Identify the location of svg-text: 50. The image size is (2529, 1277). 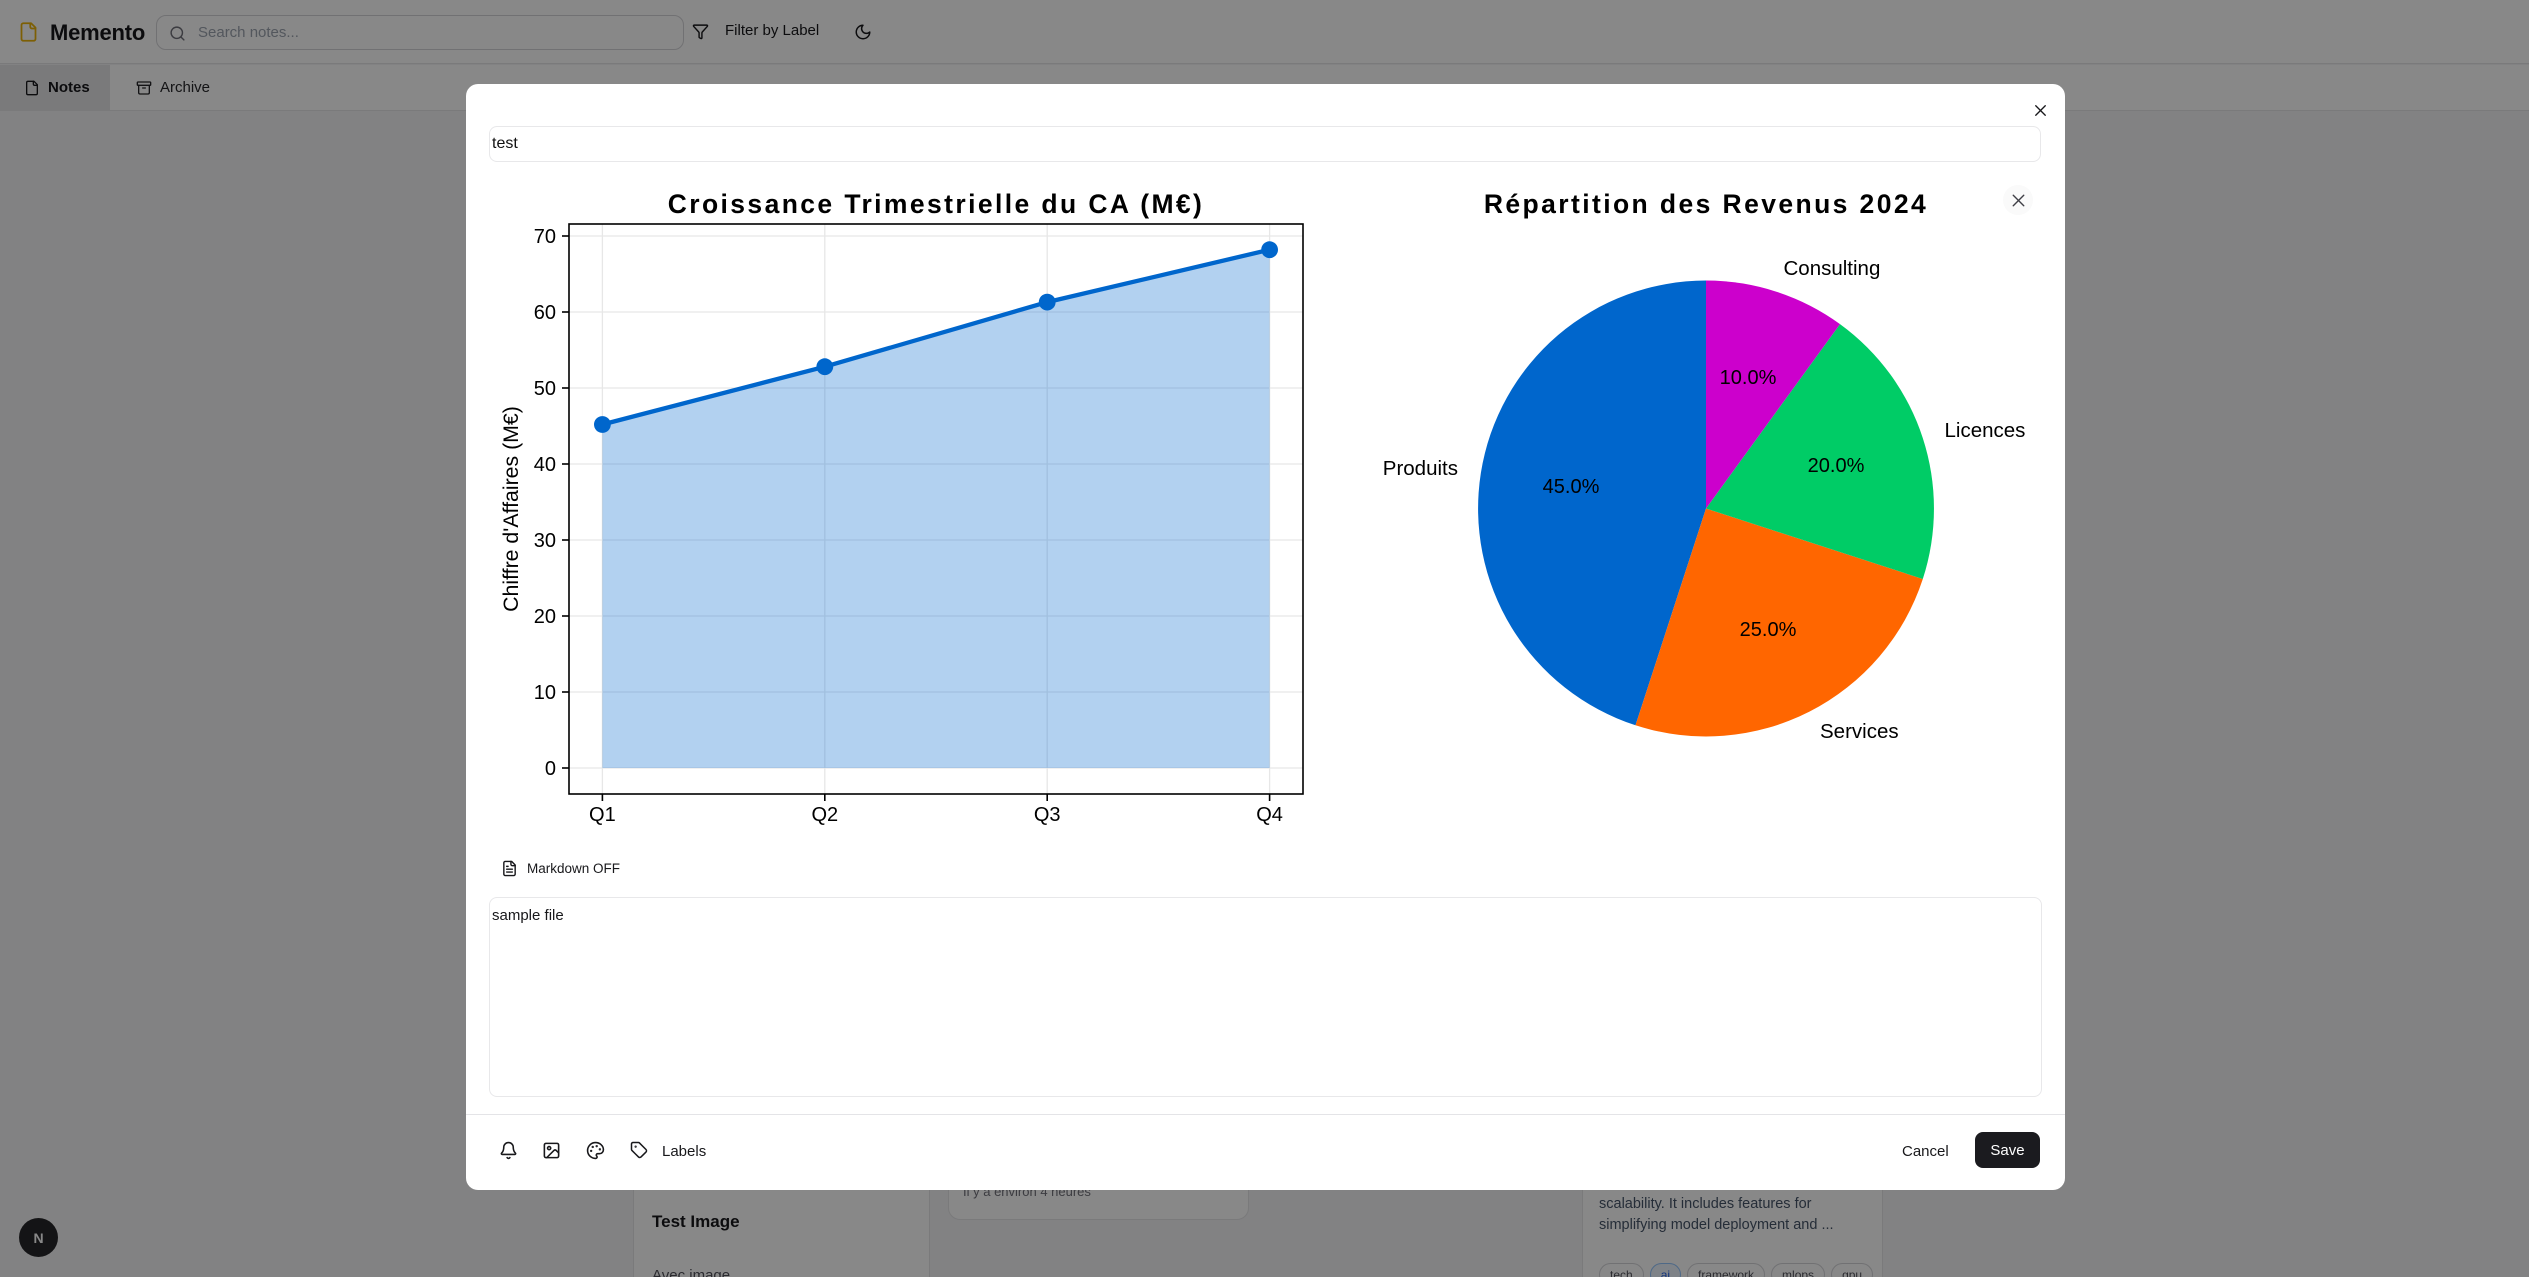
(545, 389).